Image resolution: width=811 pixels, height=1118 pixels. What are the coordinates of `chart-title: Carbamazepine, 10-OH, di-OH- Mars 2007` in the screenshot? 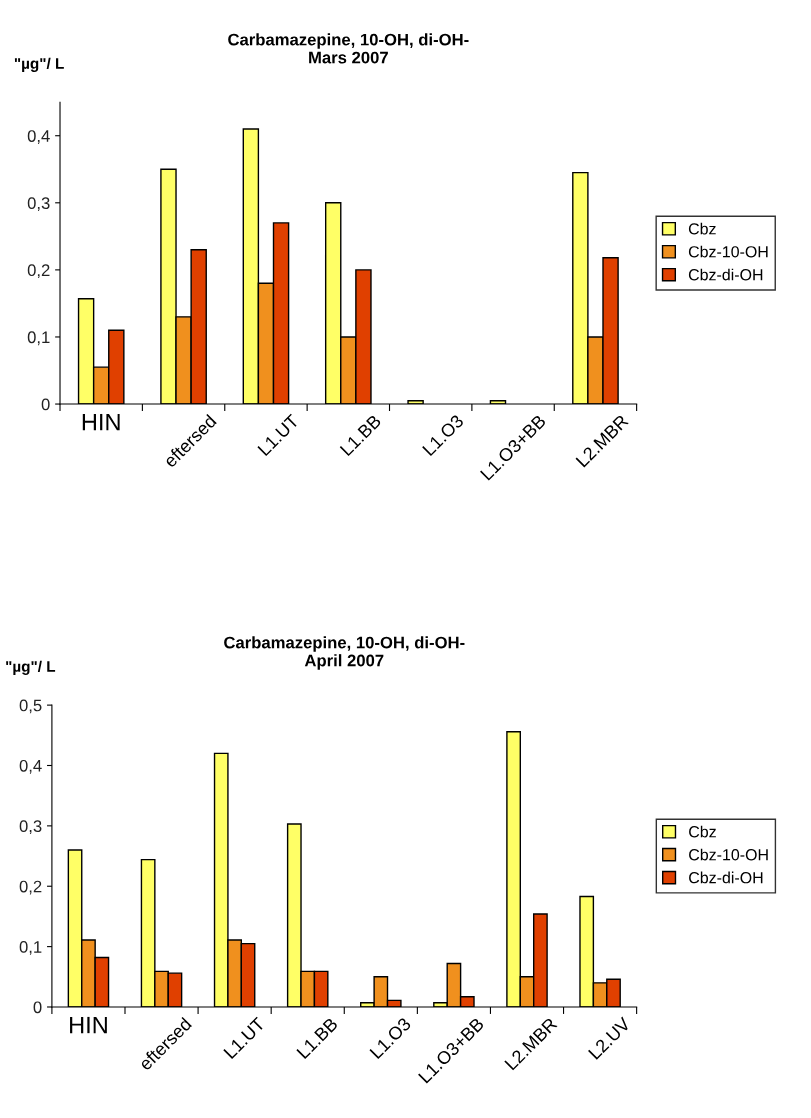 It's located at (348, 48).